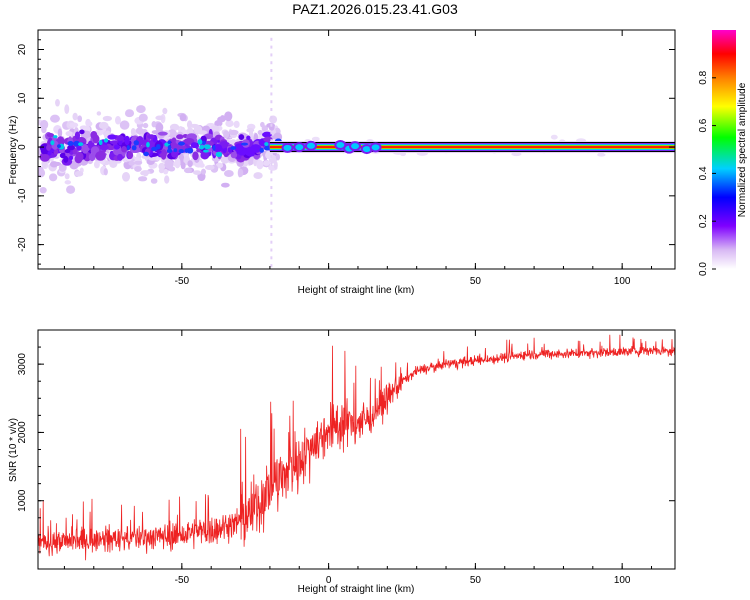  Describe the element at coordinates (703, 77) in the screenshot. I see `colorbar-tick-label: 0.8` at that location.